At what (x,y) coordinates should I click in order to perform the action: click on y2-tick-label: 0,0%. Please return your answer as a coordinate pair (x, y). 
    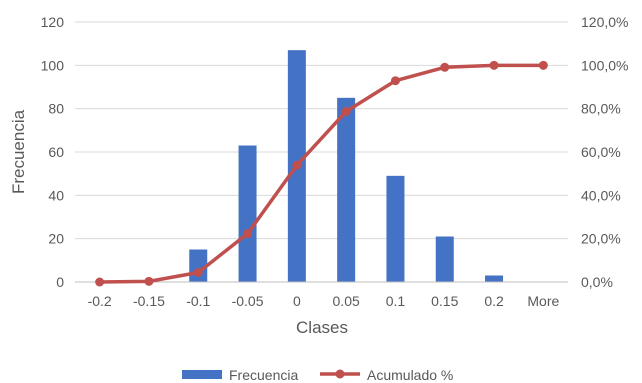
    Looking at the image, I should click on (597, 282).